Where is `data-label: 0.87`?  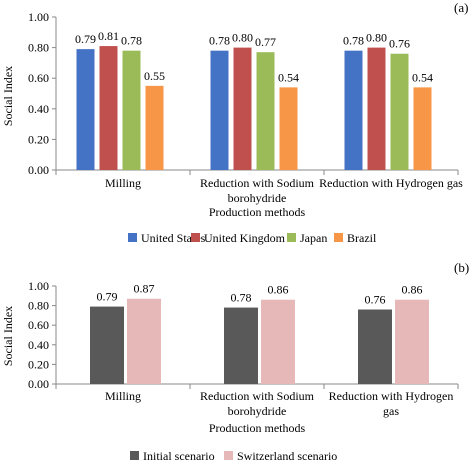
data-label: 0.87 is located at coordinates (144, 289).